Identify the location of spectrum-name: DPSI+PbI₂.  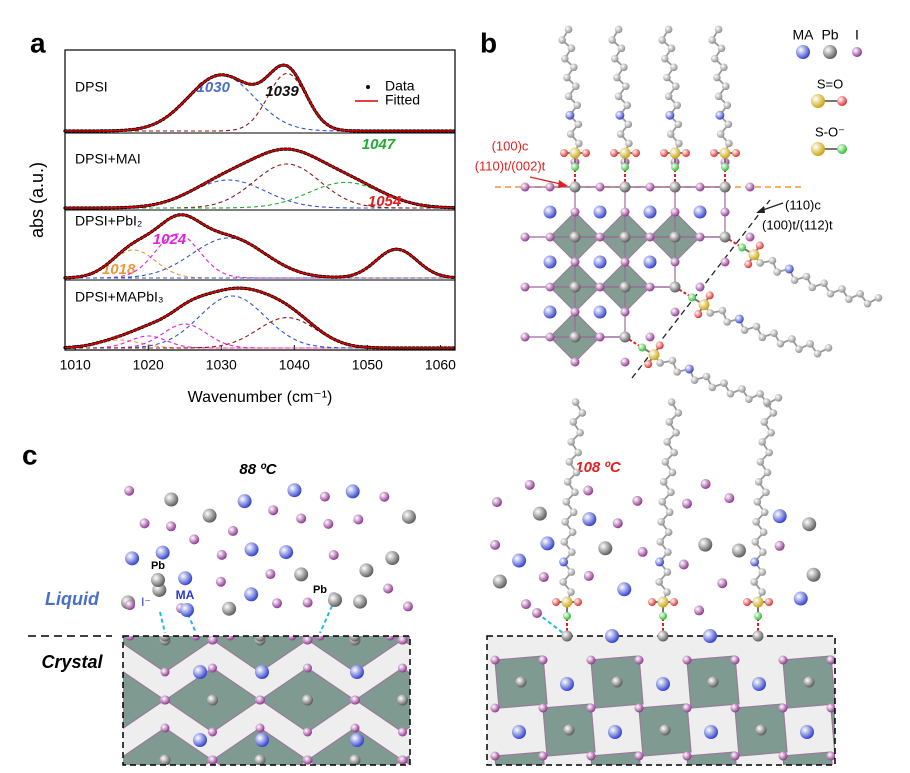
(108, 221).